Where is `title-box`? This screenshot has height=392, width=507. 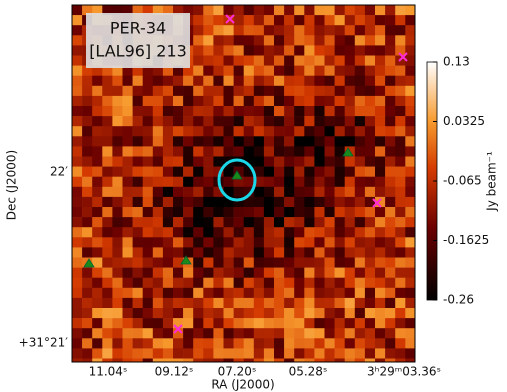
title-box is located at coordinates (138, 40).